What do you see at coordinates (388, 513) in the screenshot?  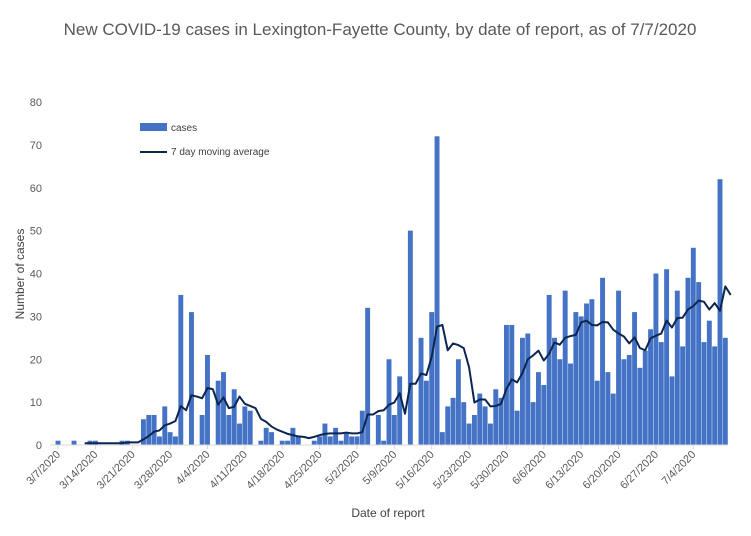 I see `x-axis-title: Date of report` at bounding box center [388, 513].